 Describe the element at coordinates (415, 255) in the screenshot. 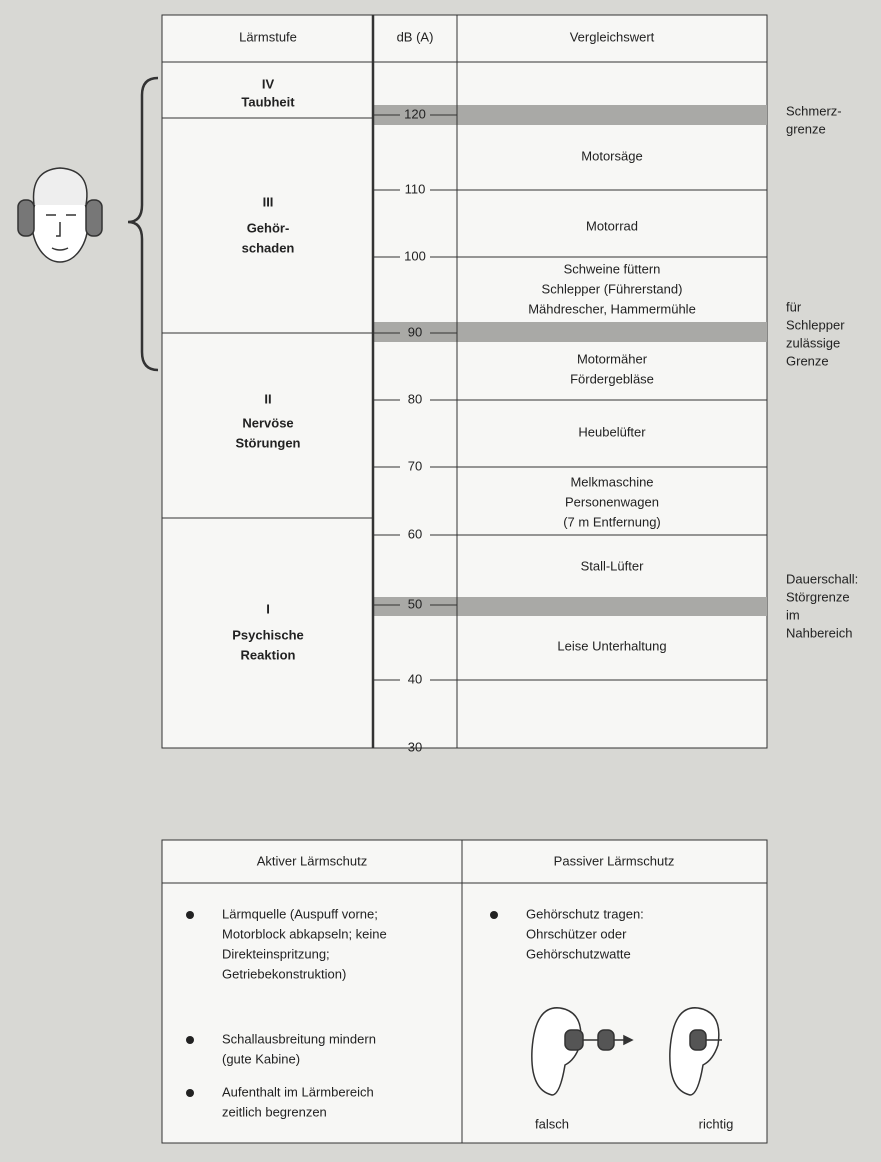

I see `db-label: 100` at that location.